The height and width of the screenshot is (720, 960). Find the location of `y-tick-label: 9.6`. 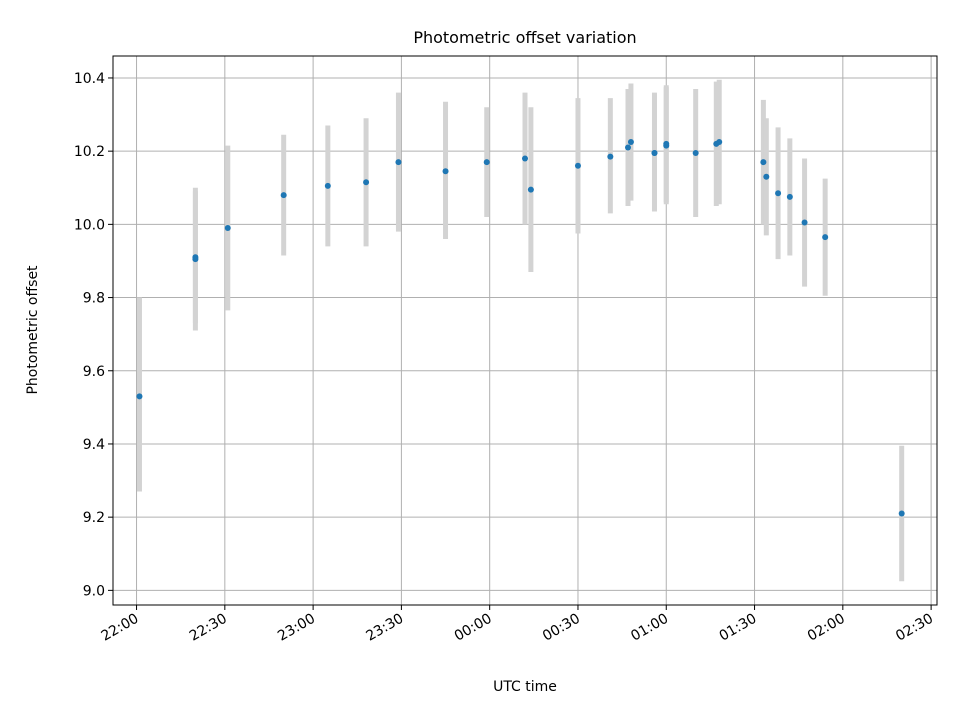

y-tick-label: 9.6 is located at coordinates (94, 372).